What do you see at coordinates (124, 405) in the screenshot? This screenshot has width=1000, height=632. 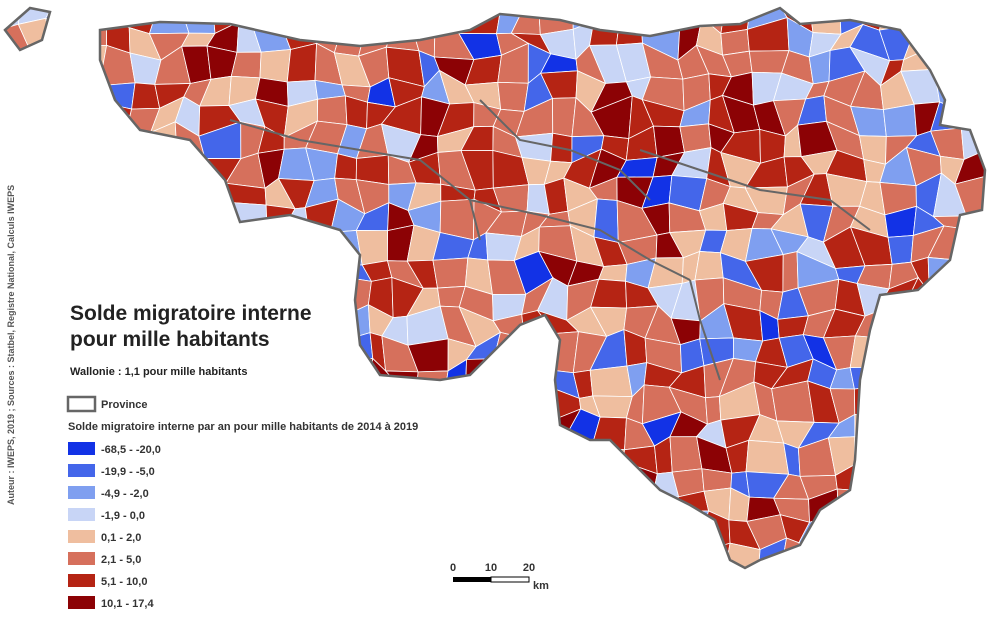 I see `province-label: Province` at bounding box center [124, 405].